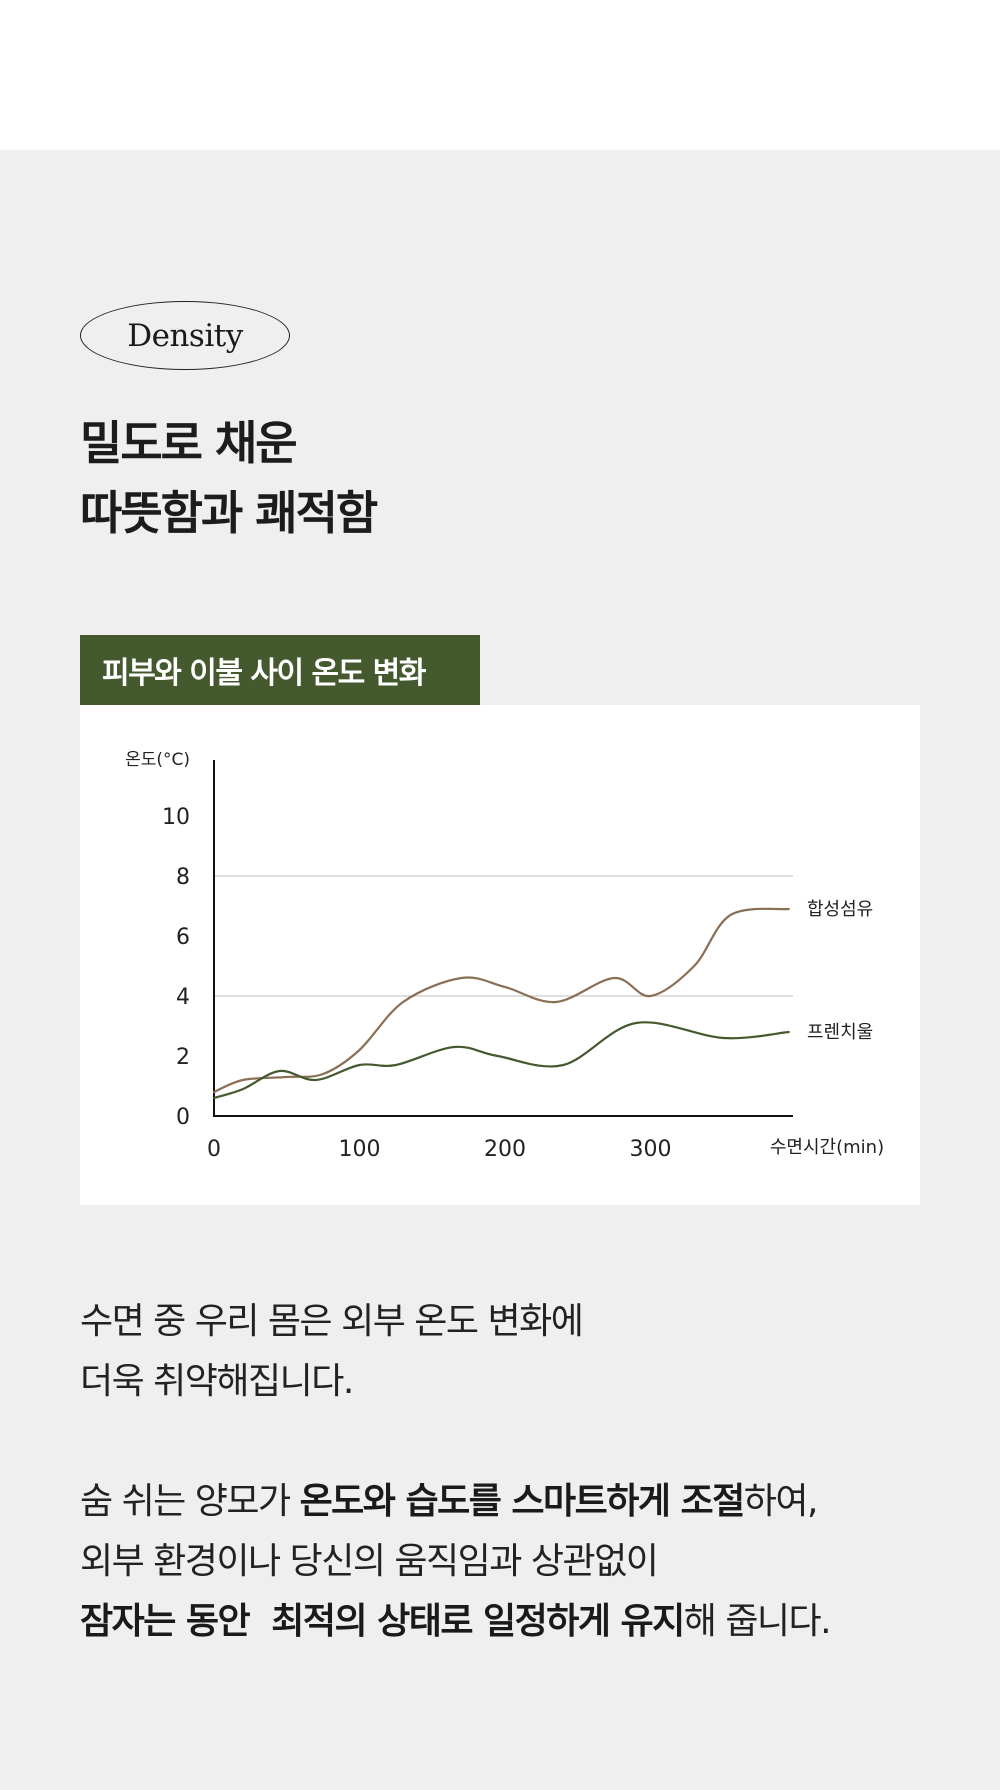 This screenshot has width=1000, height=1790. Describe the element at coordinates (332, 1352) in the screenshot. I see `intro-paragraph: 수면 중 우리 몸은 외부 온도 변화에 더욱 취약해집니다.` at that location.